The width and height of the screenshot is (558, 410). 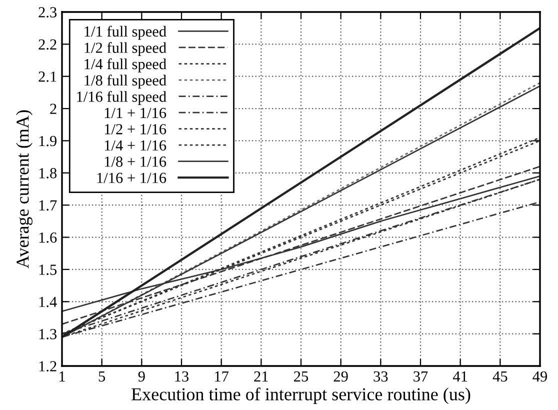 I want to click on legend-label: 1/16 full speed, so click(x=121, y=97).